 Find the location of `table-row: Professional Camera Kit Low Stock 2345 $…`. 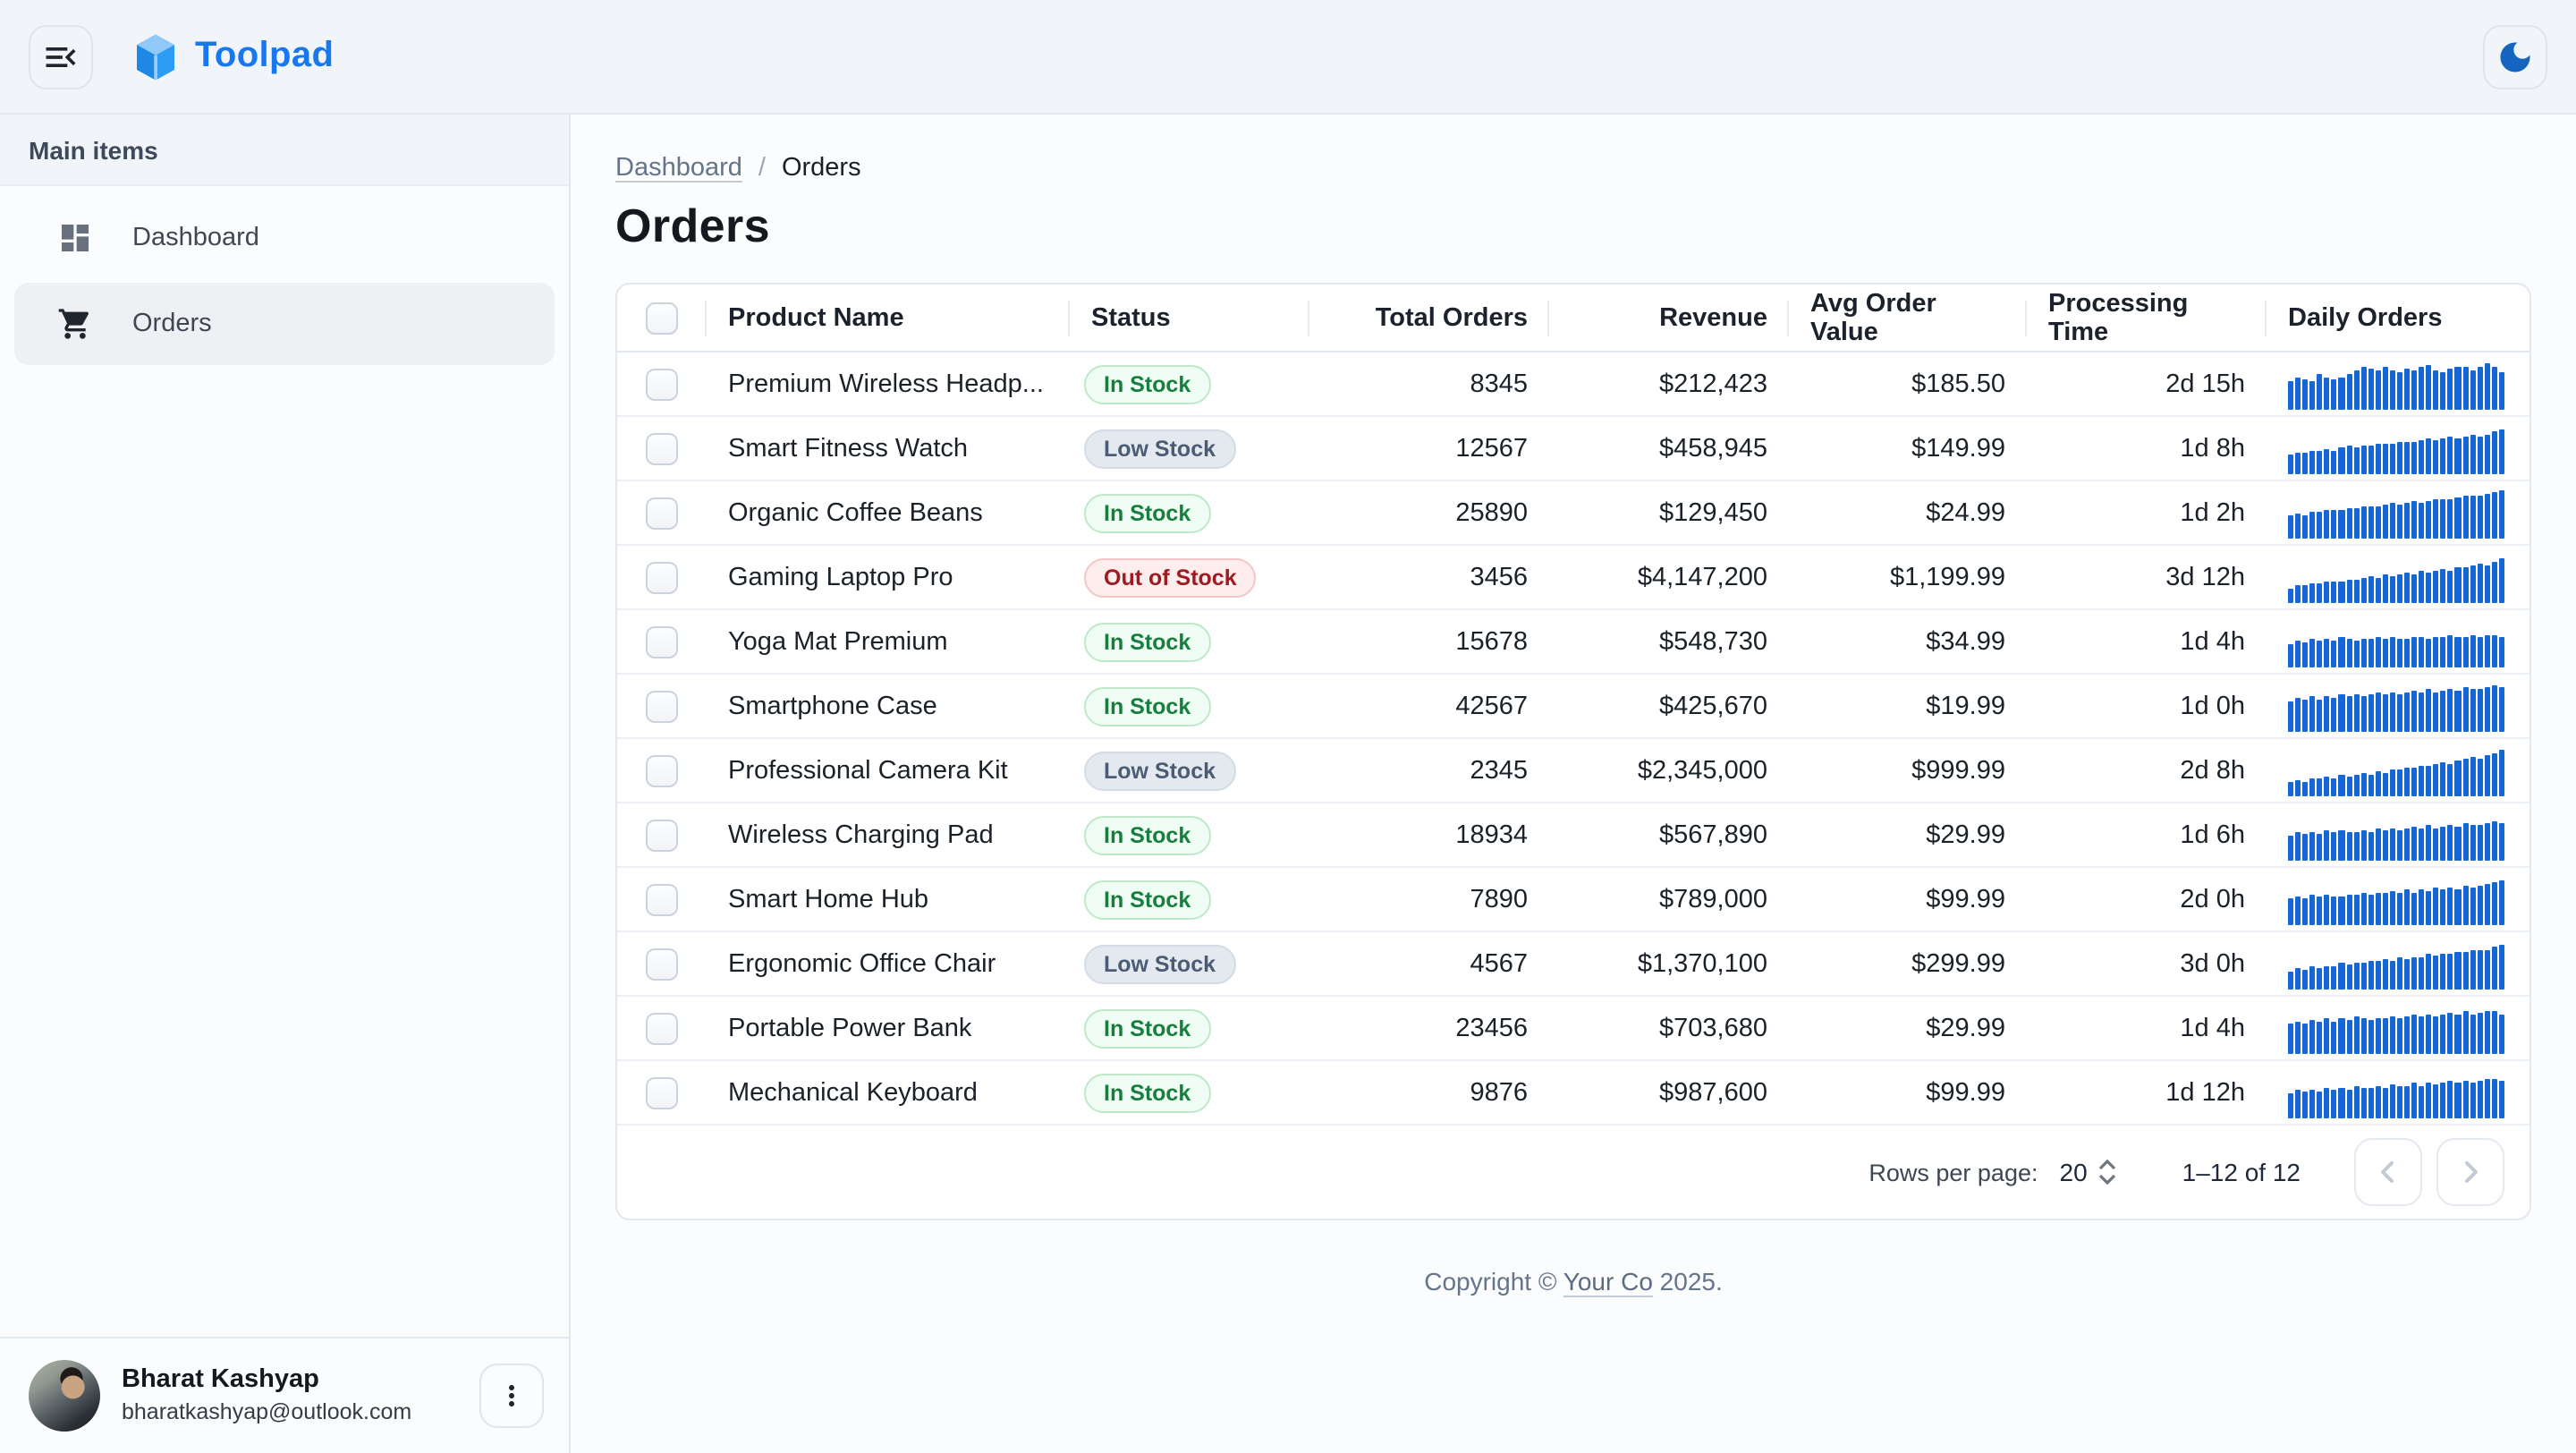

table-row: Professional Camera Kit Low Stock 2345 $… is located at coordinates (1573, 771).